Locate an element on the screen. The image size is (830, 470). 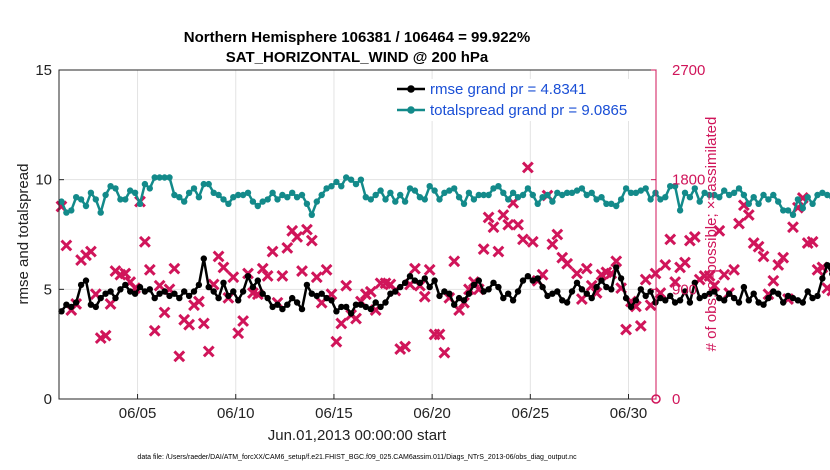
x-tick-label: 06/25 is located at coordinates (531, 413).